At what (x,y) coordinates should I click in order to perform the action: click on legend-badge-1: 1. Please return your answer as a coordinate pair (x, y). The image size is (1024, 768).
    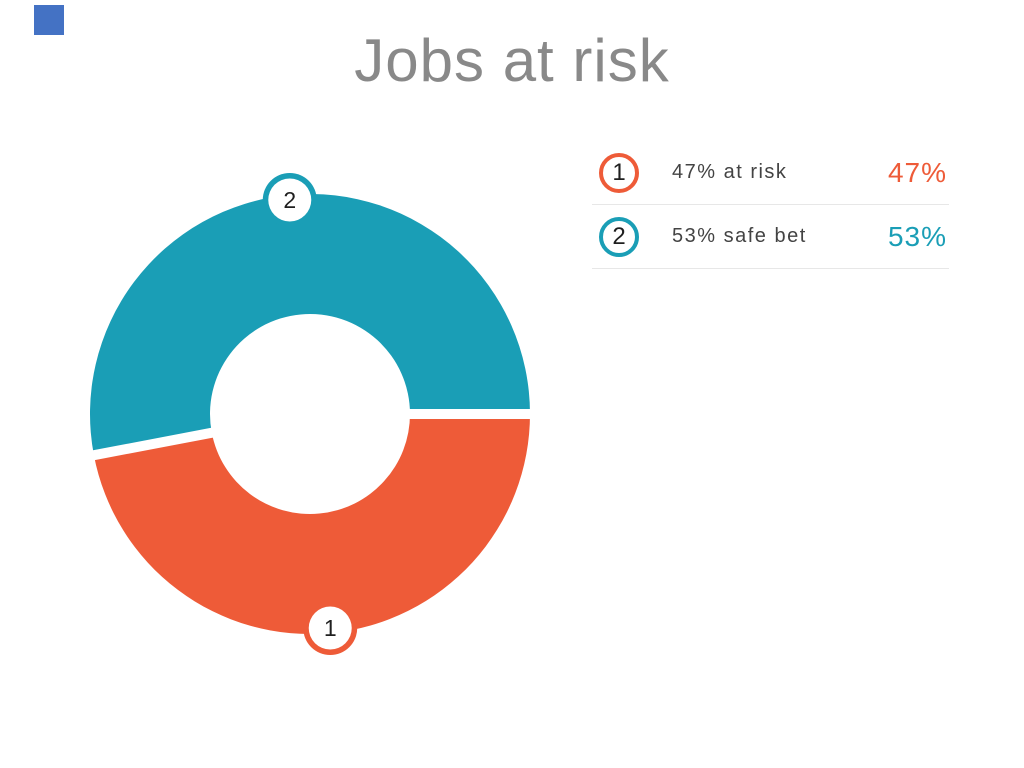
    Looking at the image, I should click on (619, 172).